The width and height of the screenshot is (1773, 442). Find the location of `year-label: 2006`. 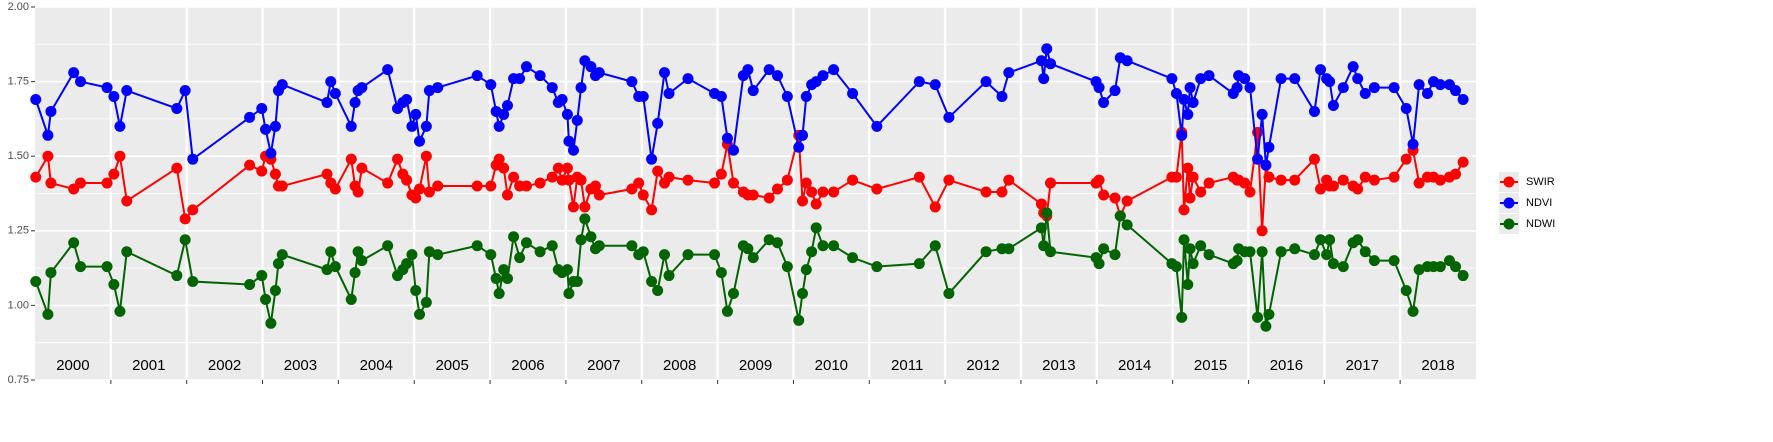

year-label: 2006 is located at coordinates (527, 365).